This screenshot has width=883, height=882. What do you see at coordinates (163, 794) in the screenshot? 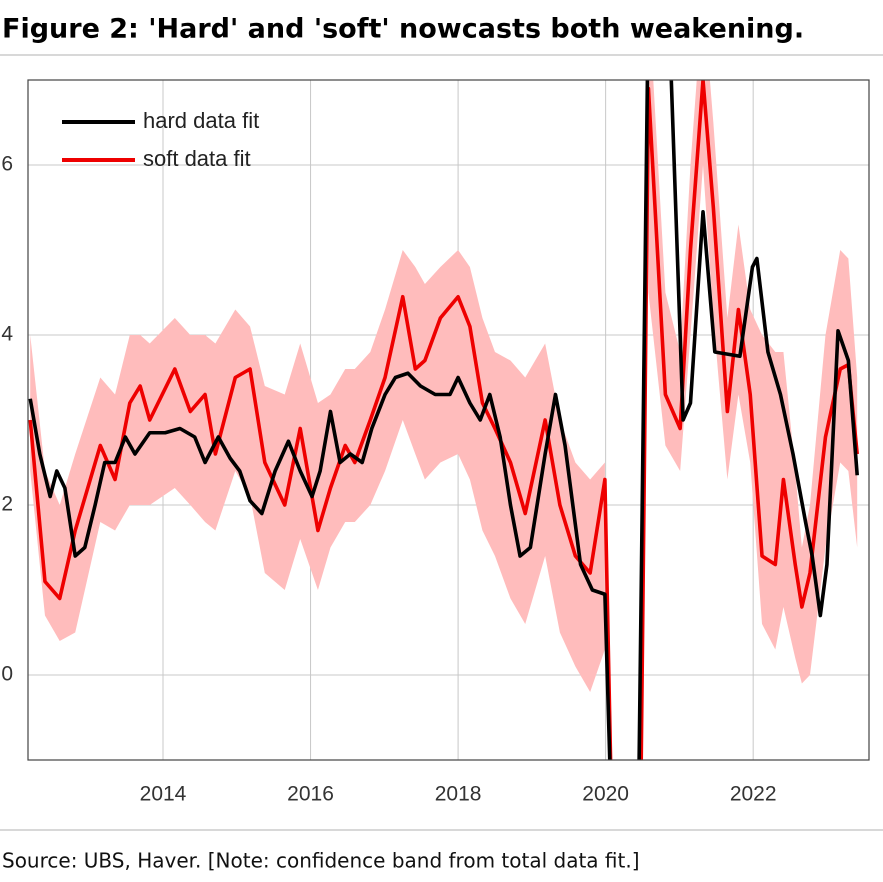
I see `x-tick-label: 2014` at bounding box center [163, 794].